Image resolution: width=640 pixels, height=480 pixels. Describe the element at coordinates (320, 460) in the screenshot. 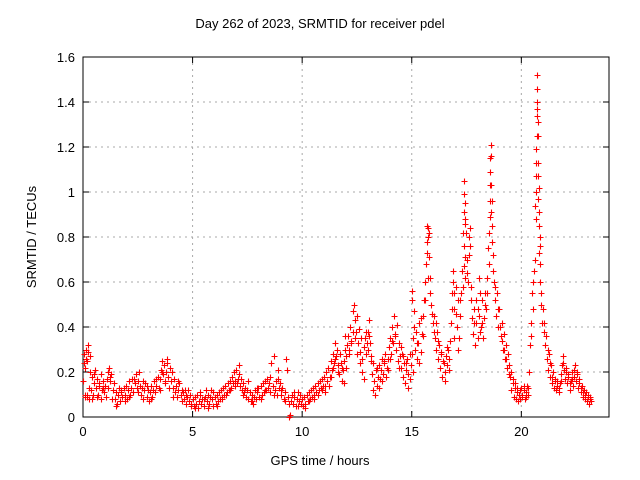

I see `x-axis-label: GPS time / hours` at that location.